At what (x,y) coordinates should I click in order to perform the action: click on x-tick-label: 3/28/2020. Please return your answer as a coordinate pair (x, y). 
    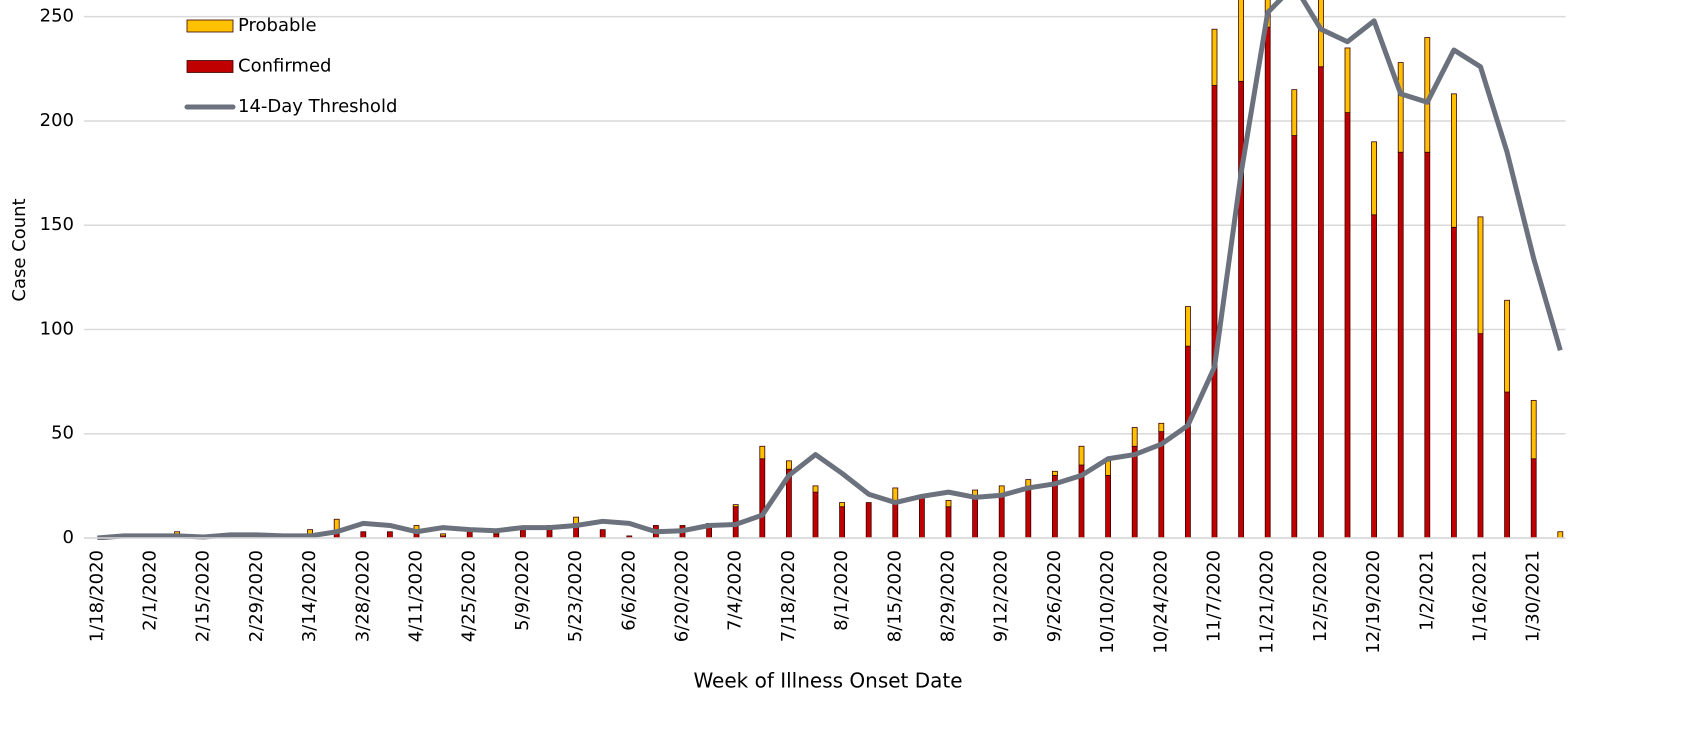
    Looking at the image, I should click on (362, 596).